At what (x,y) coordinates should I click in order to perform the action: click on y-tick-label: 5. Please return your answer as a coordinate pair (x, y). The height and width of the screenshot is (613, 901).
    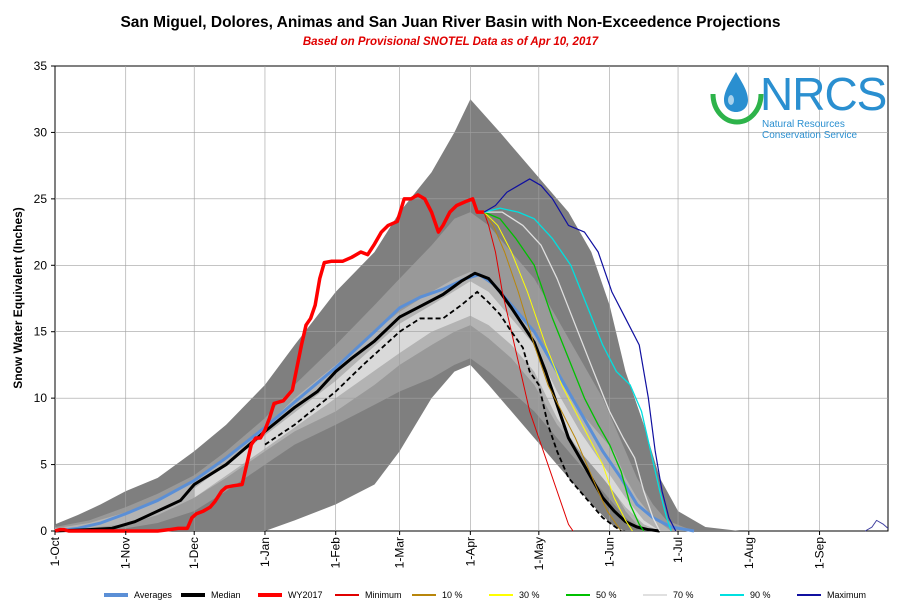
    Looking at the image, I should click on (43, 465).